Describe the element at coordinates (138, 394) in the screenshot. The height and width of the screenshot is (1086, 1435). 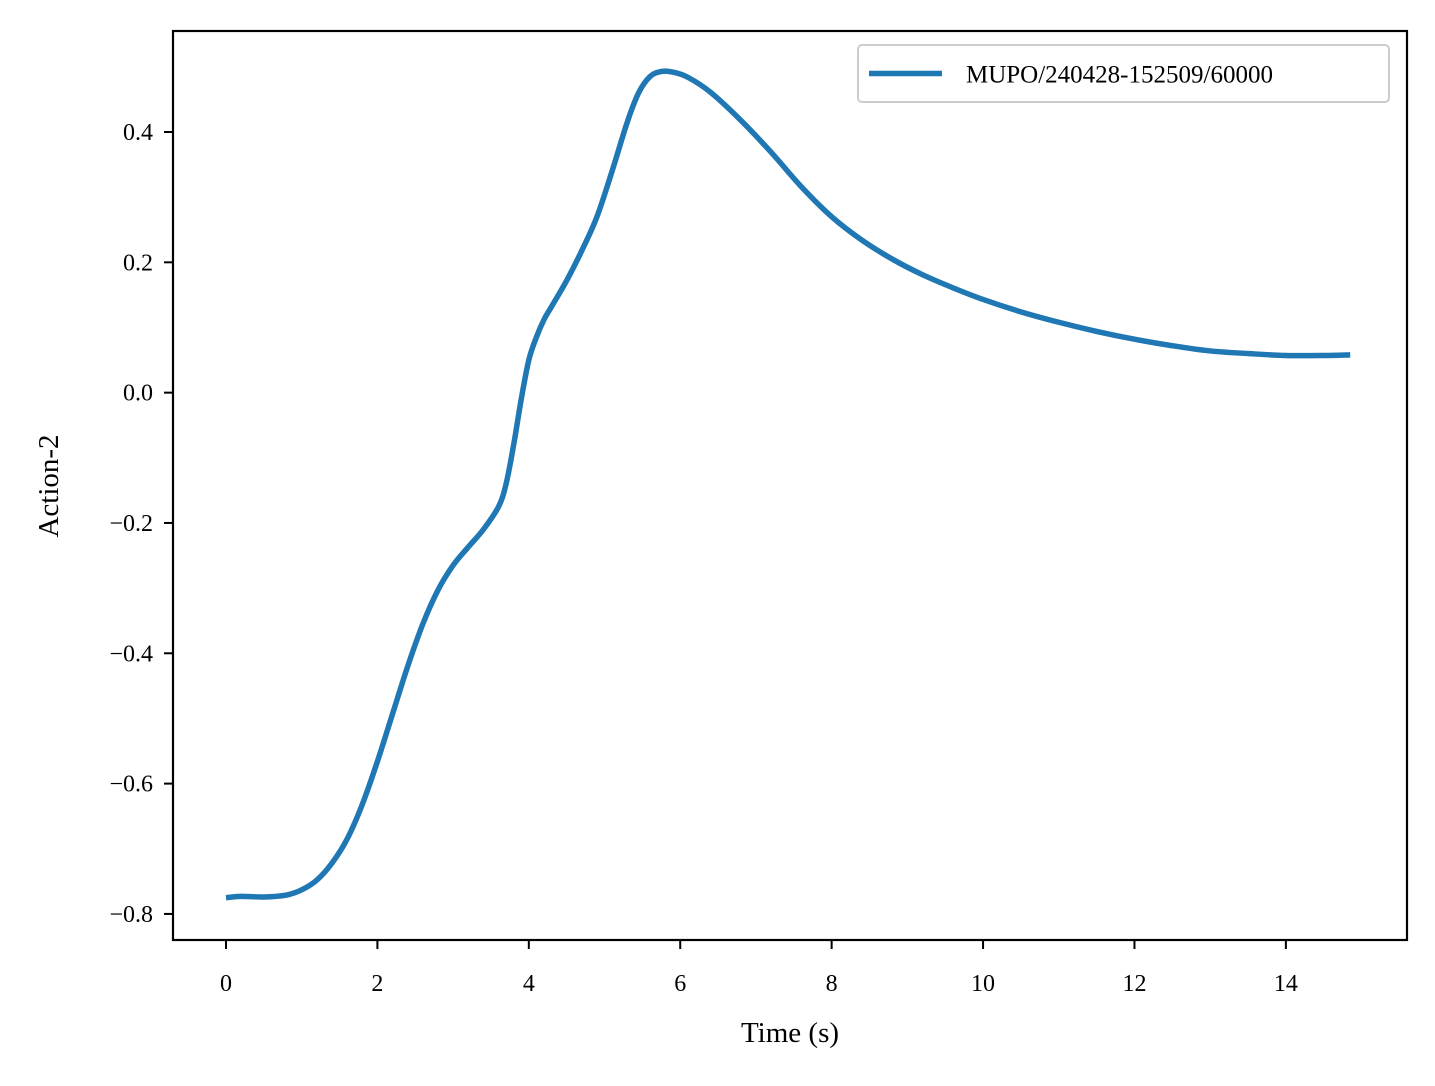
I see `y-tick-label: 0.0` at that location.